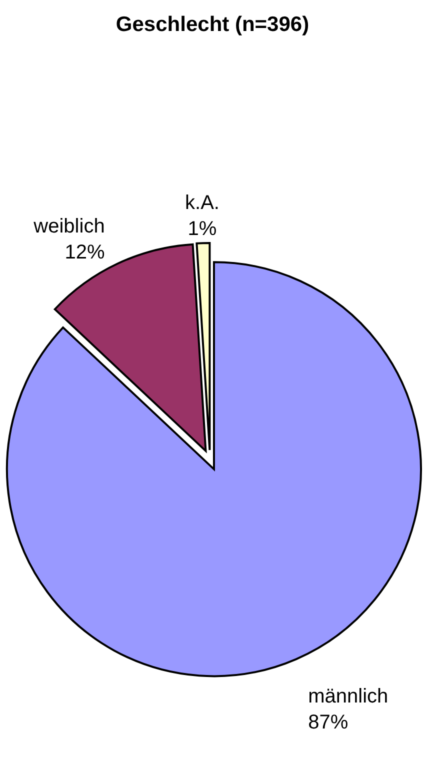 The width and height of the screenshot is (425, 763). Describe the element at coordinates (85, 253) in the screenshot. I see `data-label: 12%` at that location.